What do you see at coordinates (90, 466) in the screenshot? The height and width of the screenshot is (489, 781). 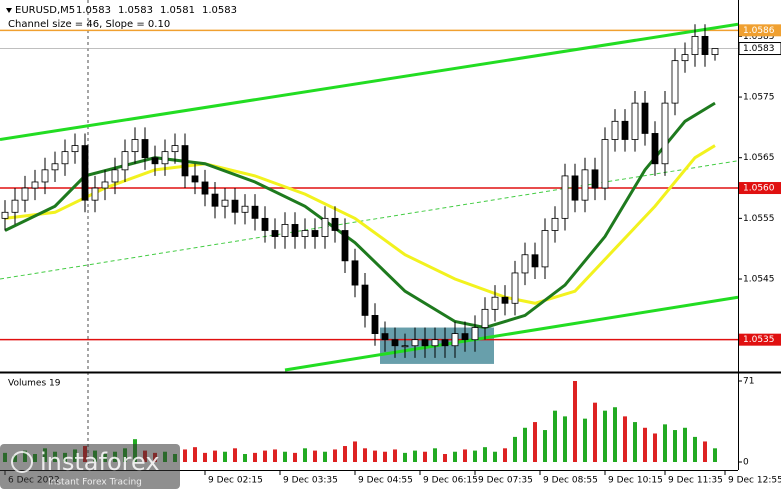 I see `watermark-box` at bounding box center [90, 466].